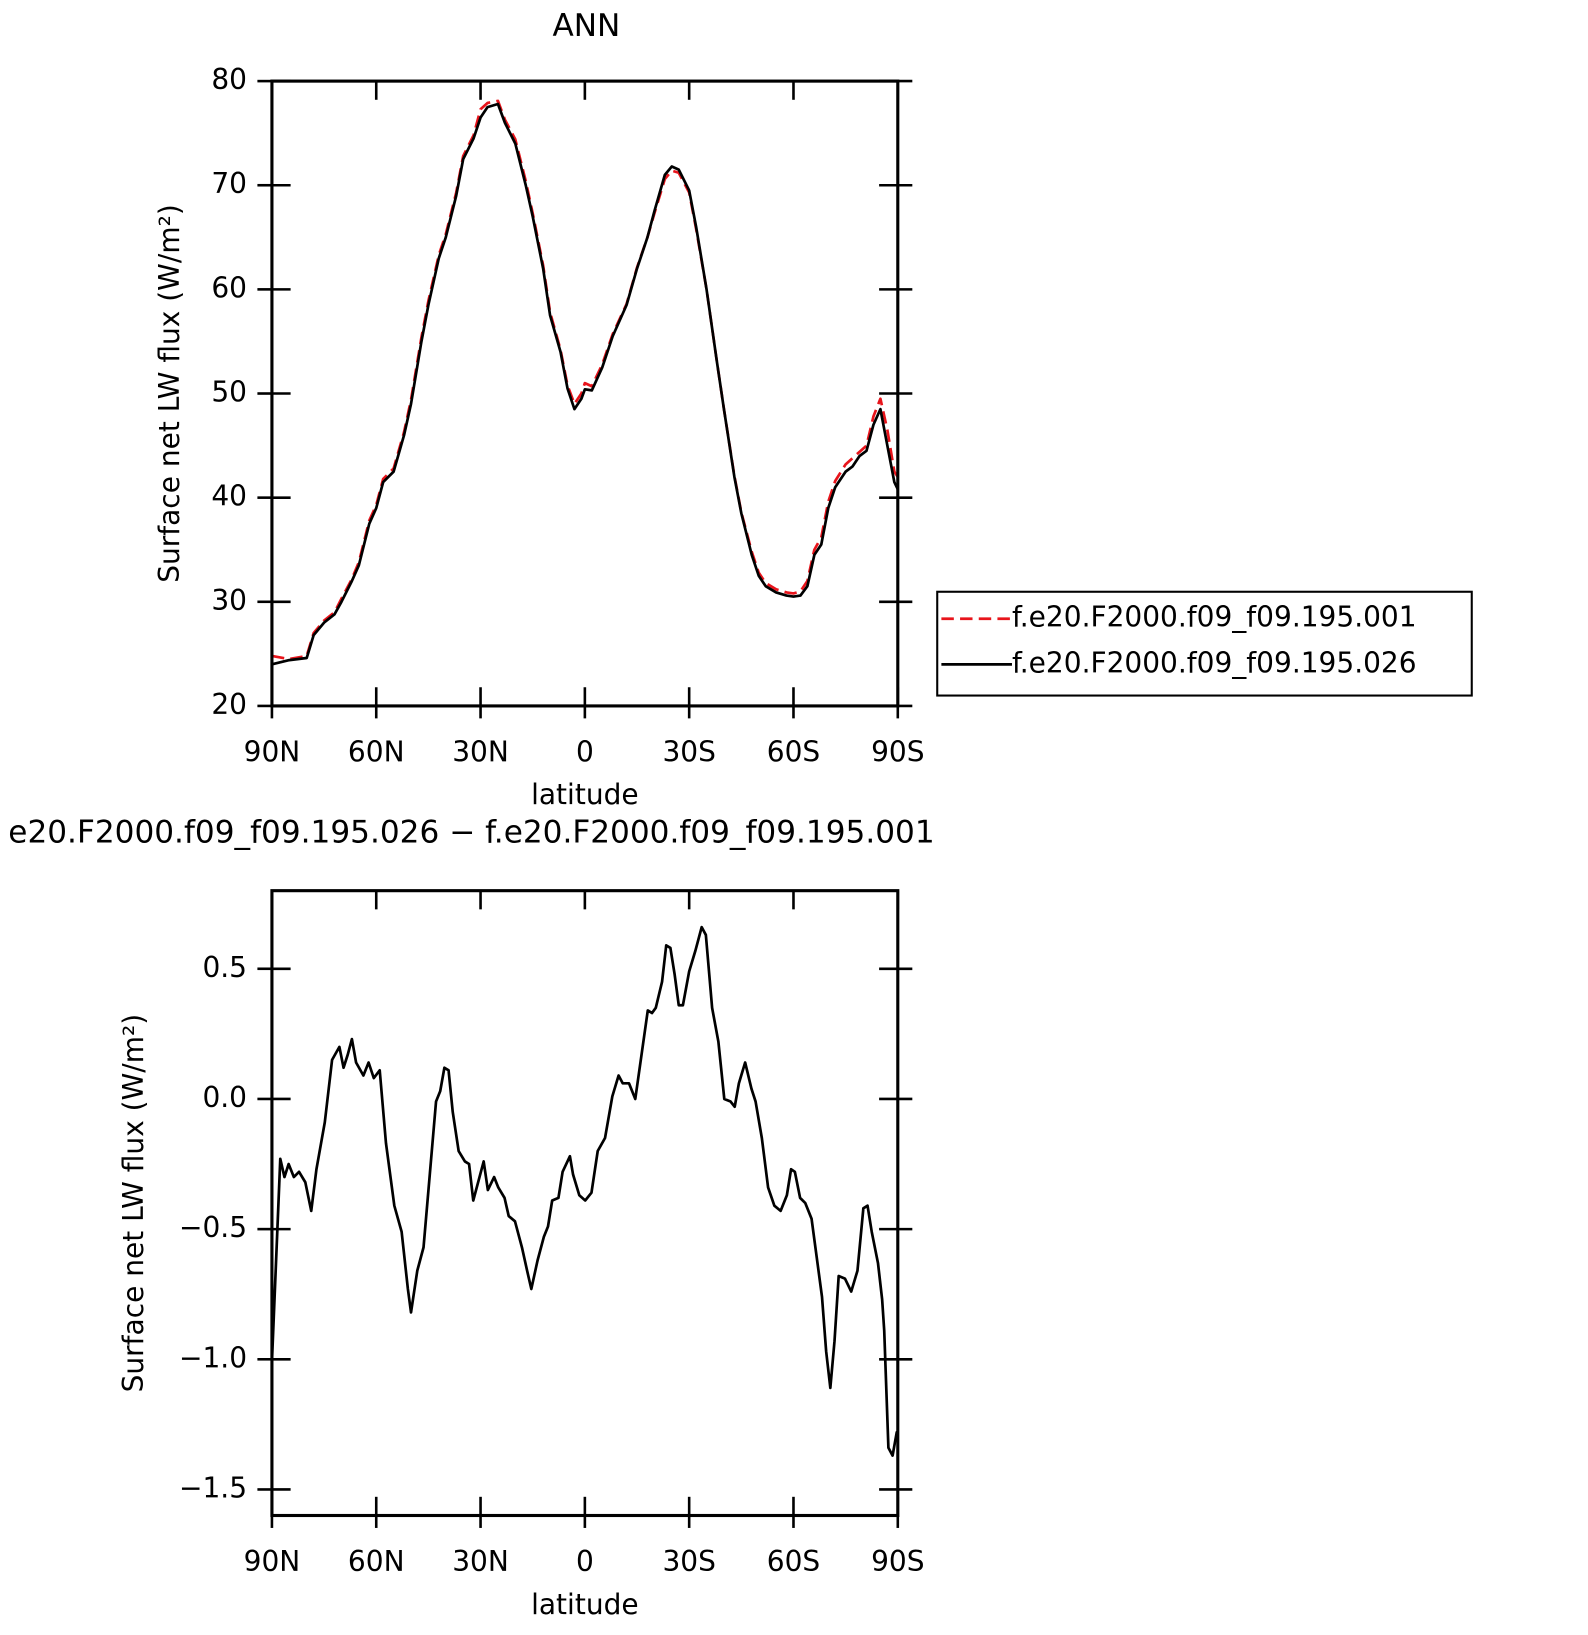  What do you see at coordinates (1204, 643) in the screenshot?
I see `legend-box` at bounding box center [1204, 643].